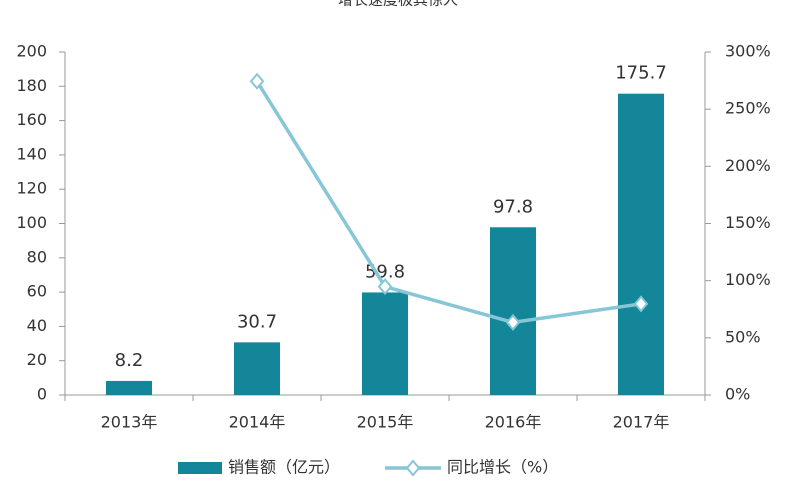 This screenshot has height=499, width=797. What do you see at coordinates (129, 360) in the screenshot?
I see `value-label: 8.2` at bounding box center [129, 360].